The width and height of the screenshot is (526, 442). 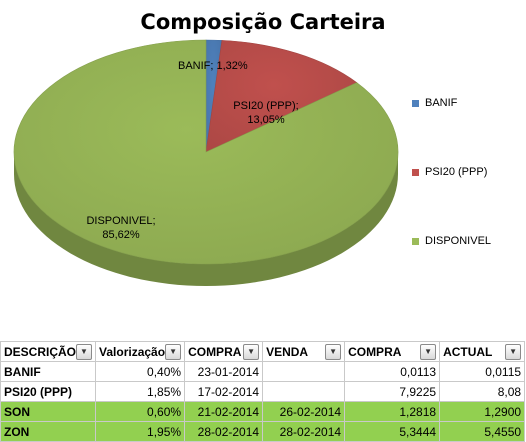 What do you see at coordinates (224, 411) in the screenshot?
I see `cell-data-compra: 21-02-2014` at bounding box center [224, 411].